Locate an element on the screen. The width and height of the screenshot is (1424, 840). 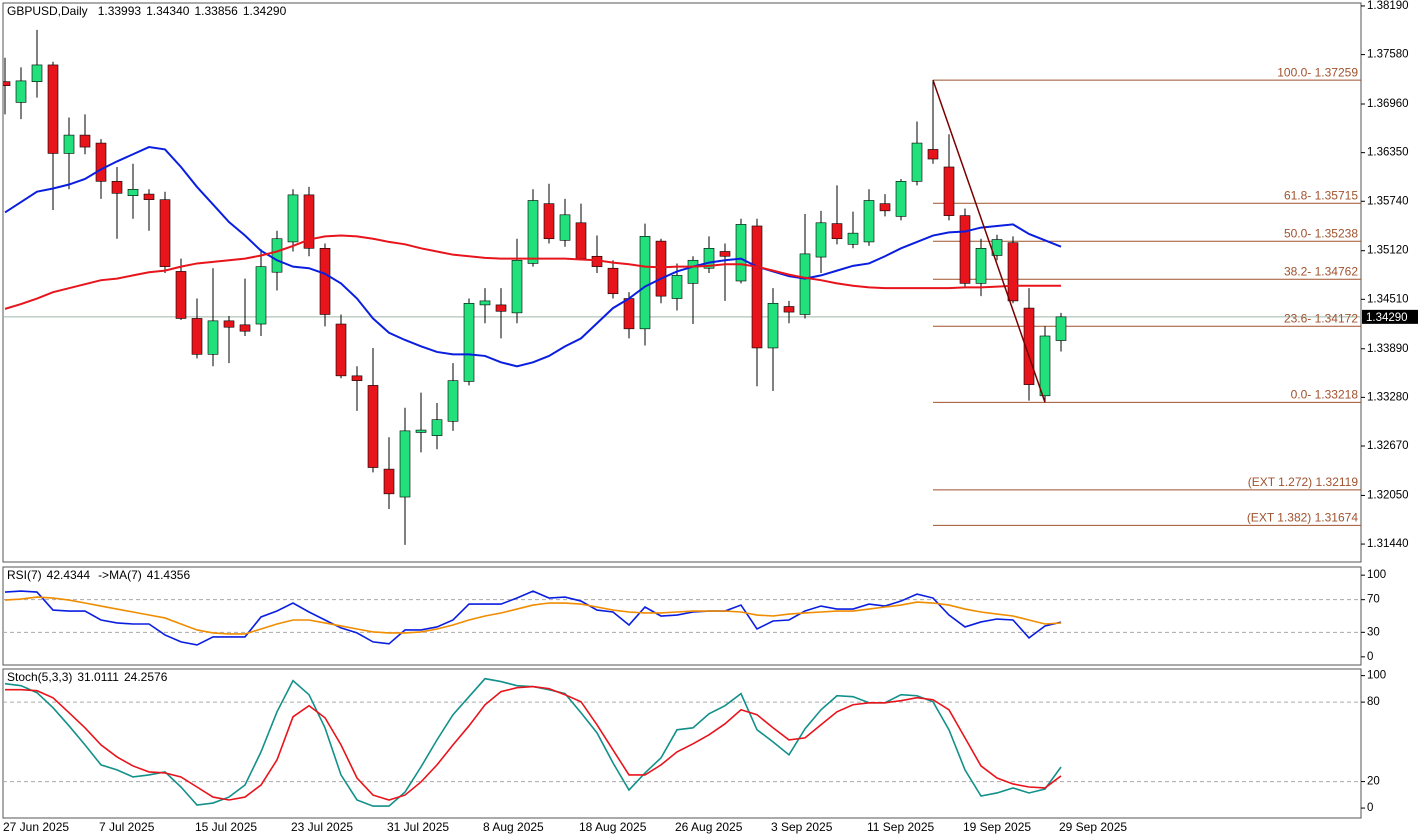
y-tick-label: 1.31440 is located at coordinates (1388, 544).